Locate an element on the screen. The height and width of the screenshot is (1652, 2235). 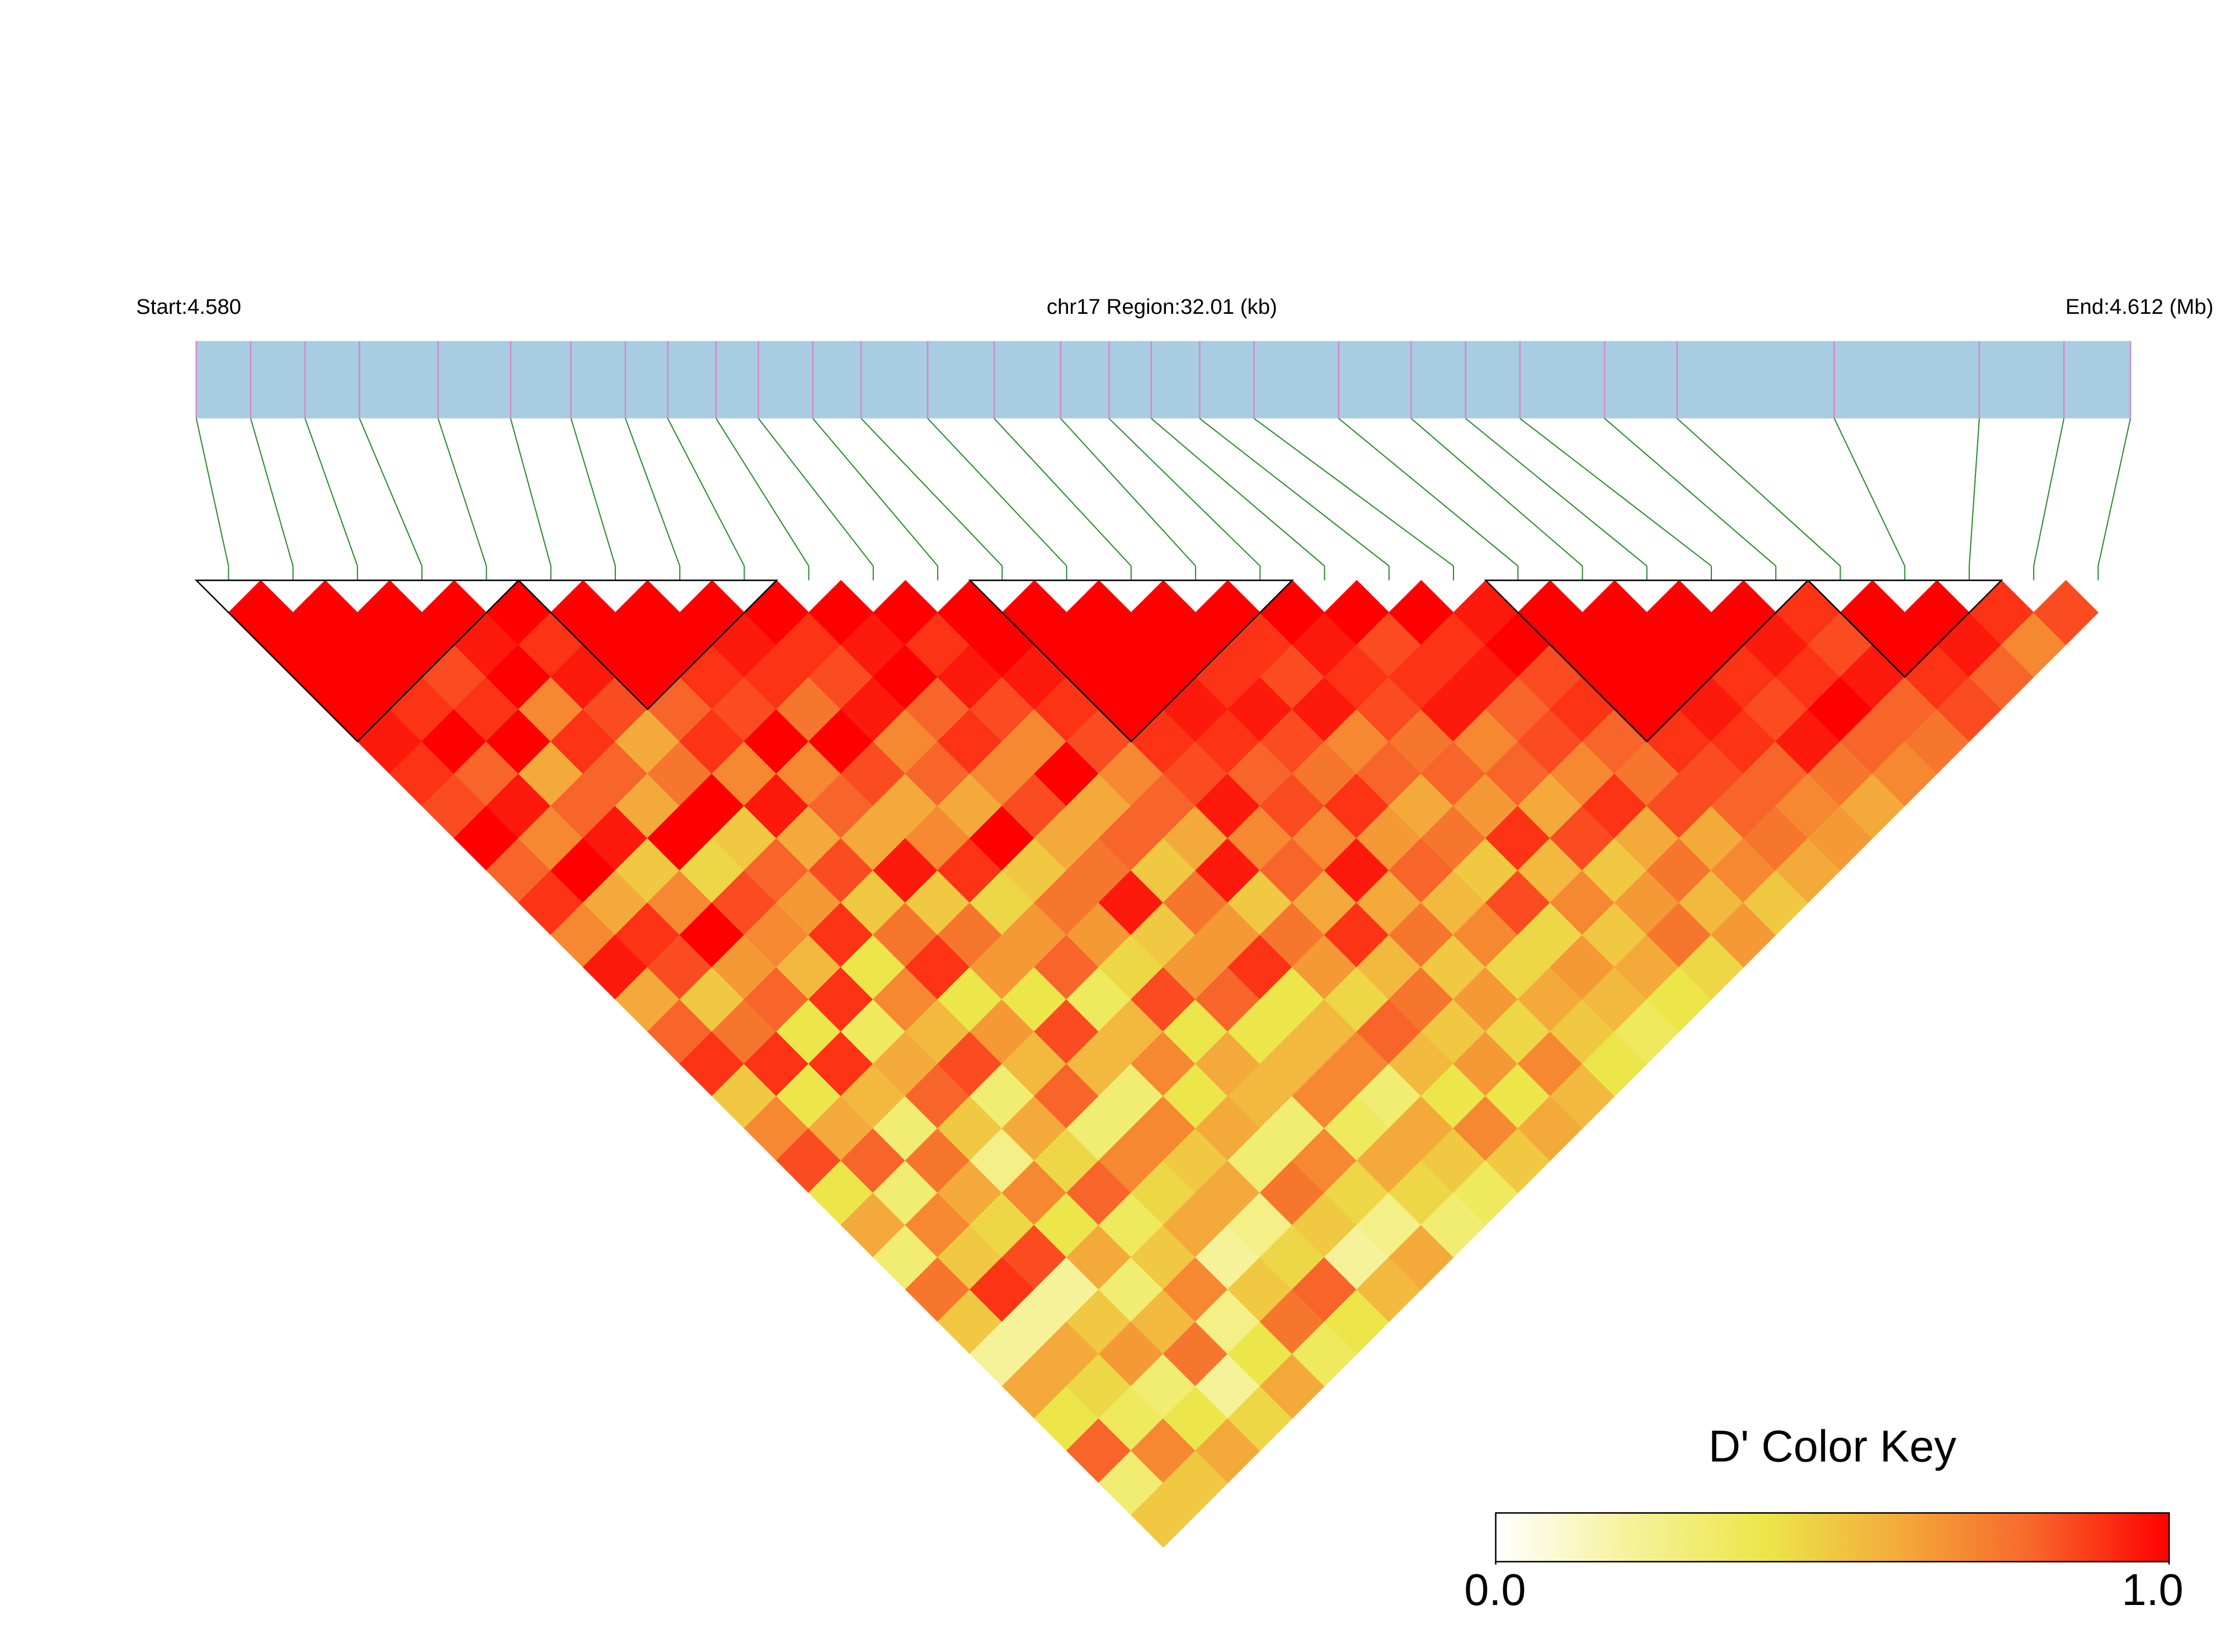
end-label: End:4.612 (Mb) is located at coordinates (2139, 307).